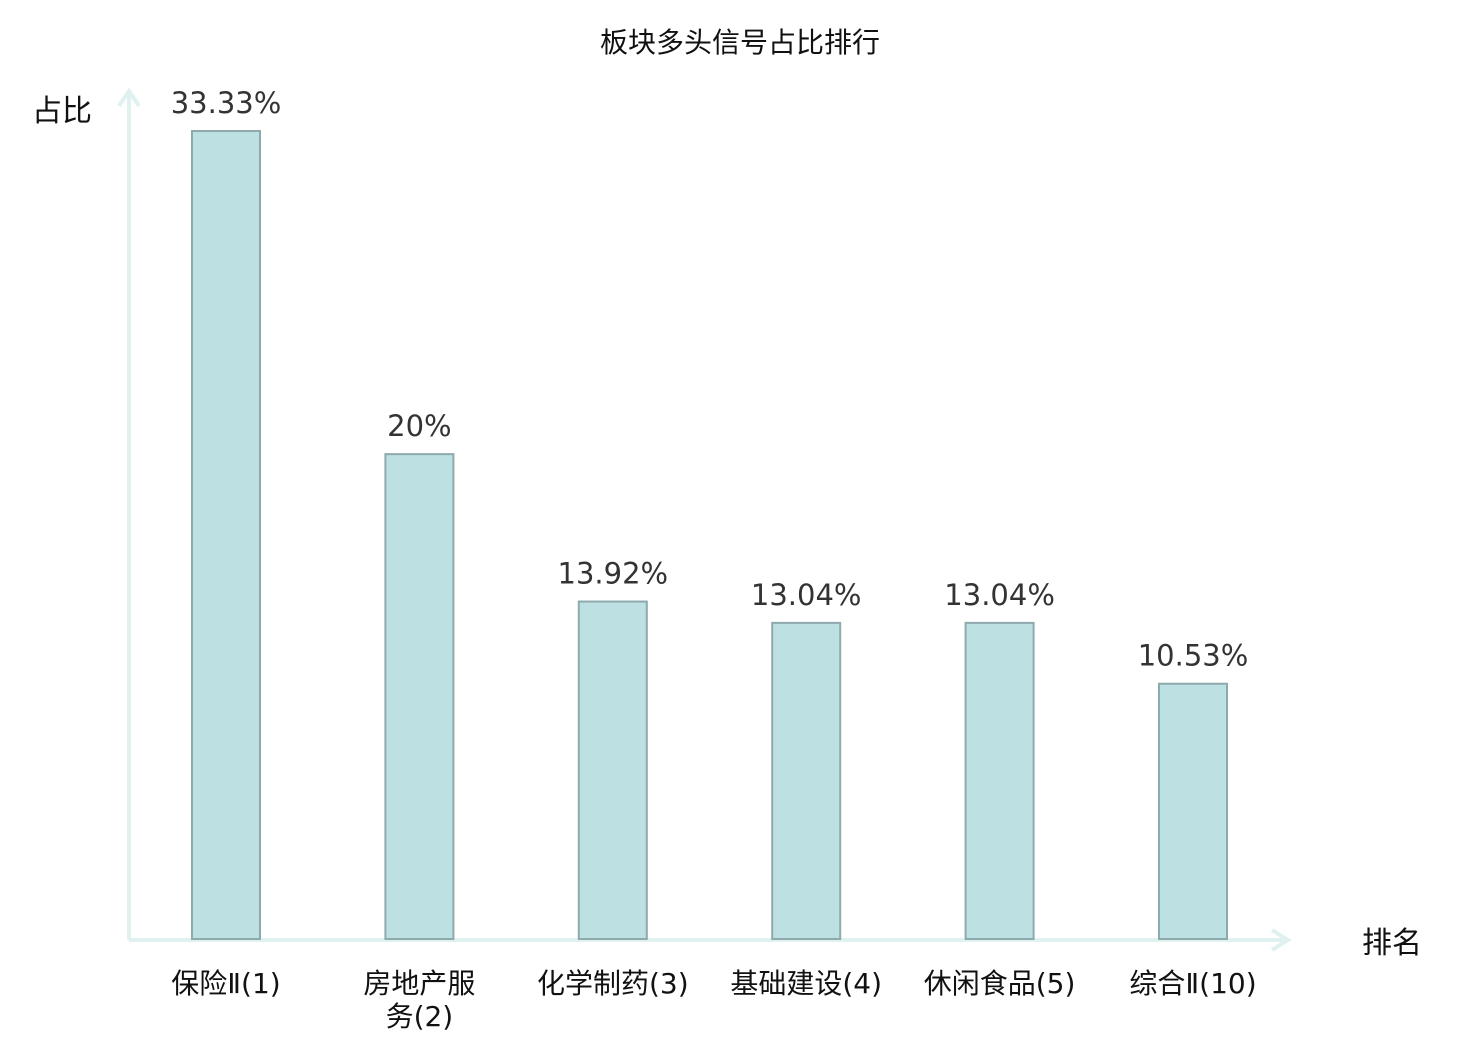 The height and width of the screenshot is (1040, 1480). I want to click on data-label-6: 10.53%, so click(1193, 656).